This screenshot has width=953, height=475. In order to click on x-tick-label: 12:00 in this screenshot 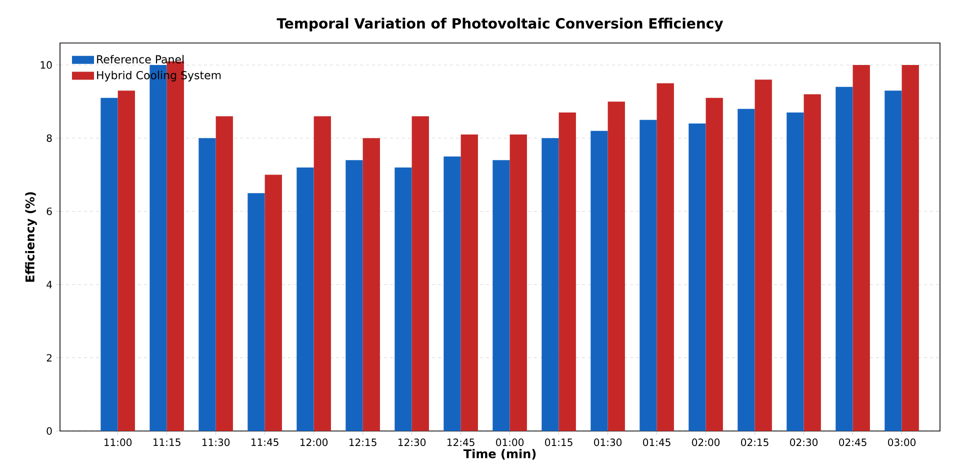, I will do `click(314, 442)`.